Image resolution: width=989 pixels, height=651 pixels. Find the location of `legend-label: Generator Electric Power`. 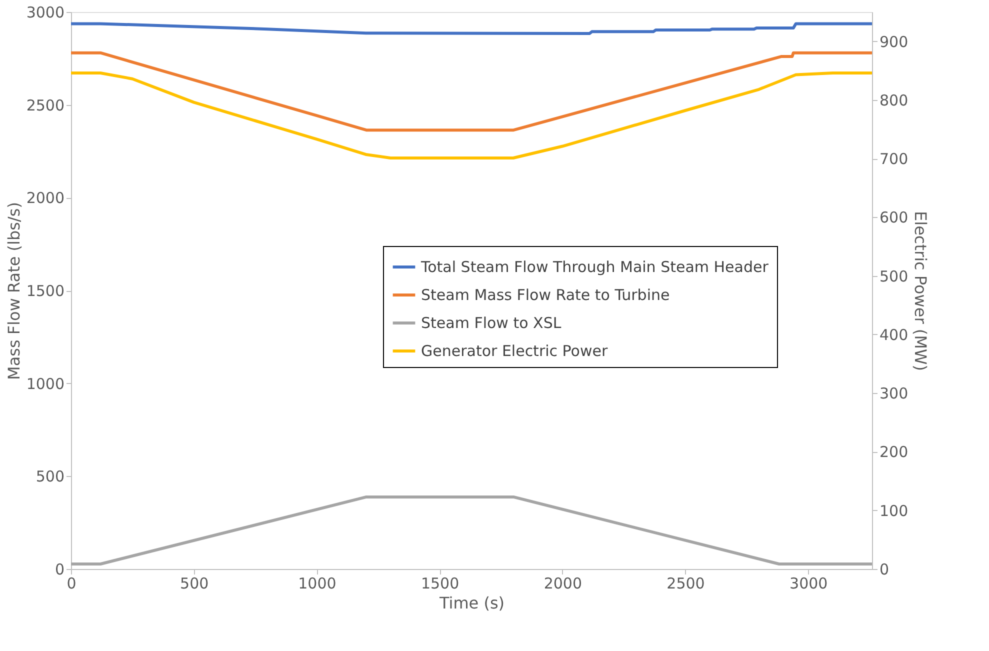

legend-label: Generator Electric Power is located at coordinates (514, 351).